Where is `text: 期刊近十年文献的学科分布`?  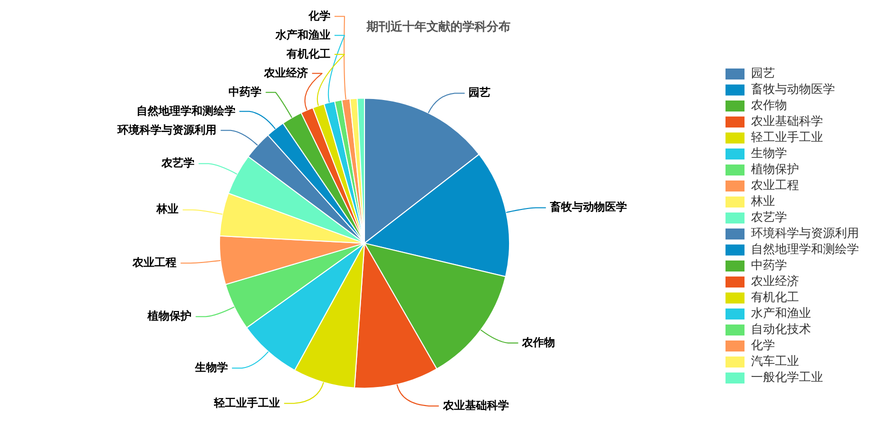
text: 期刊近十年文献的学科分布 is located at coordinates (438, 26).